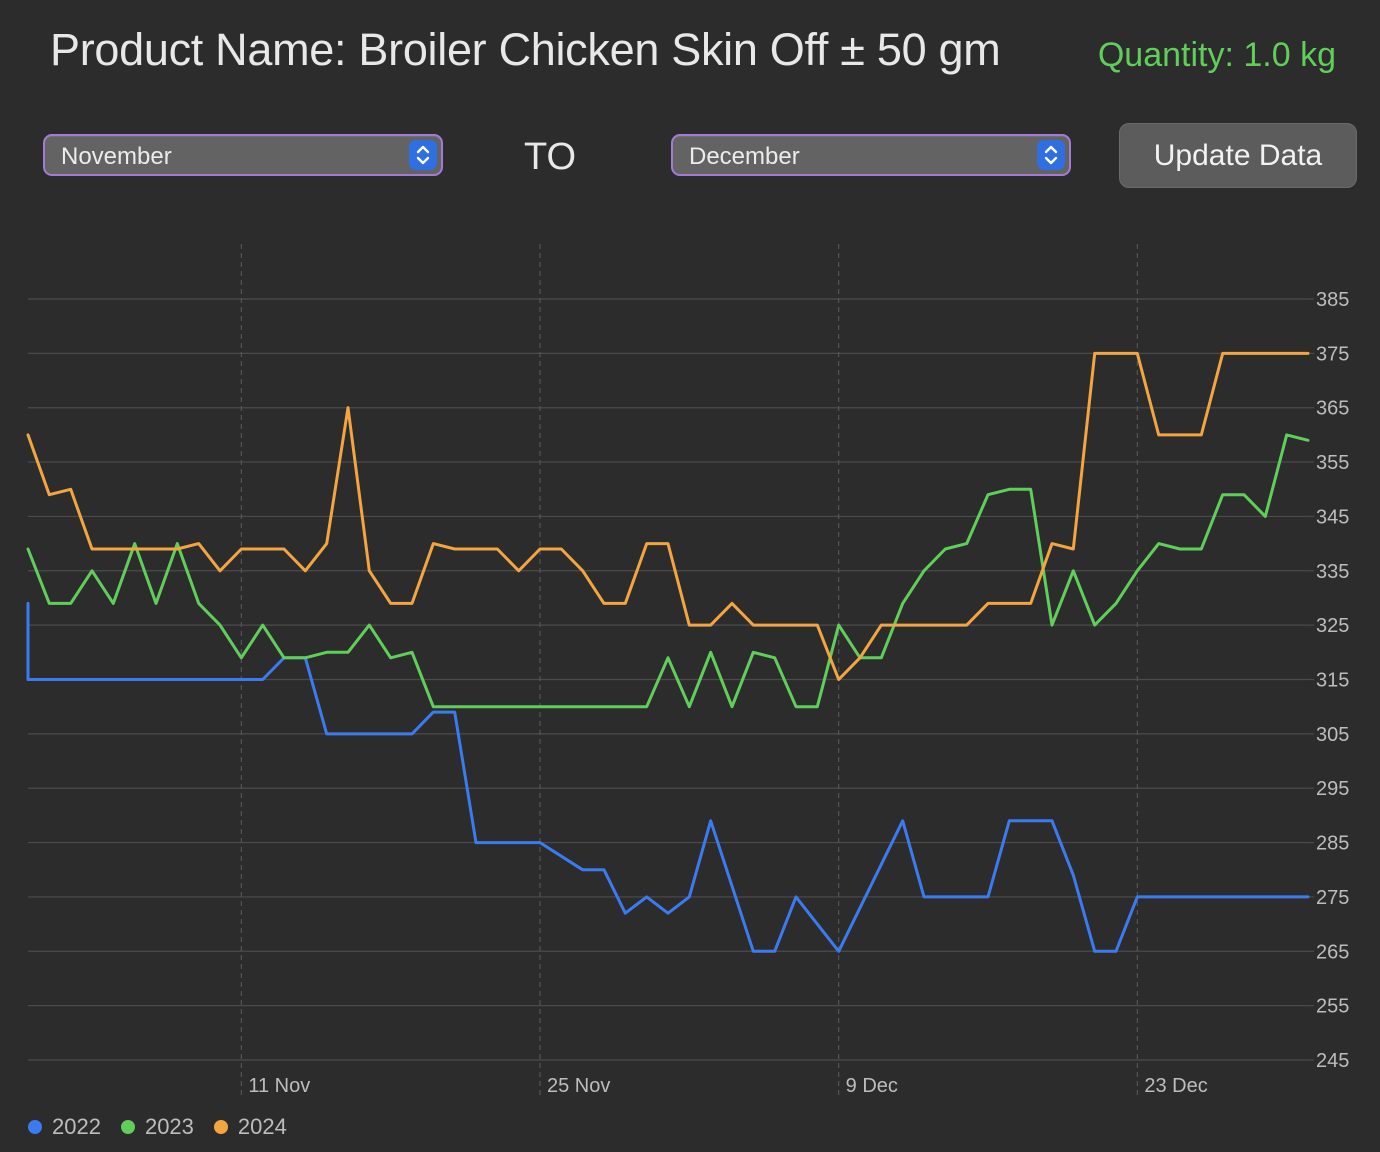 This screenshot has height=1152, width=1380. I want to click on legend-item-2024: 2024, so click(250, 1127).